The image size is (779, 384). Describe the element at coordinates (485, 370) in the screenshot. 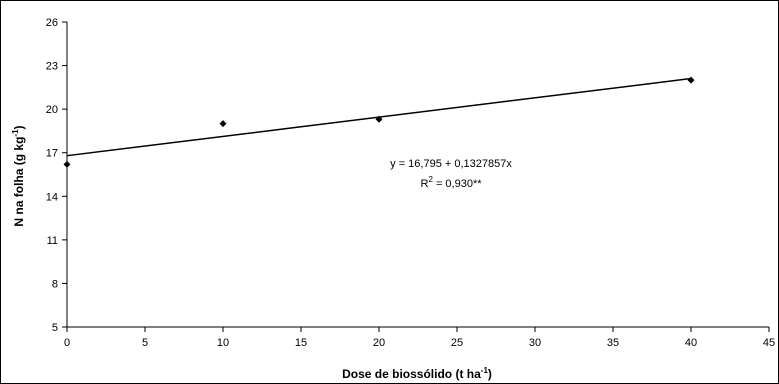

I see `x-axis-title-sup: -1` at that location.